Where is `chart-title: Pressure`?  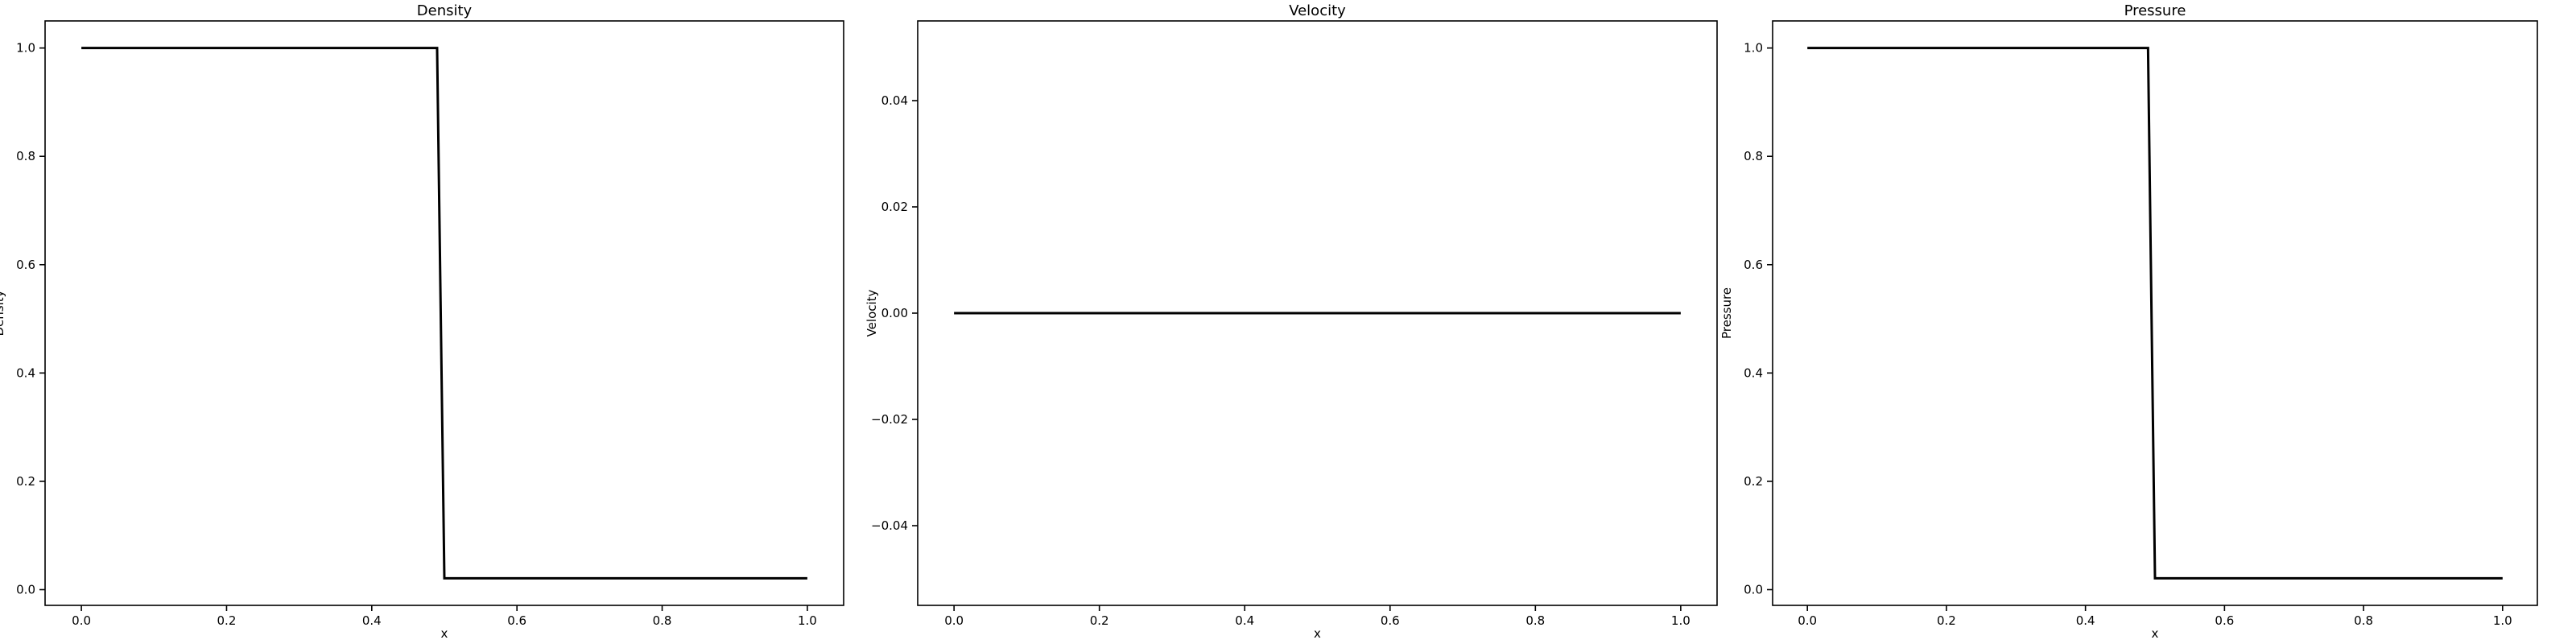
chart-title: Pressure is located at coordinates (2155, 10).